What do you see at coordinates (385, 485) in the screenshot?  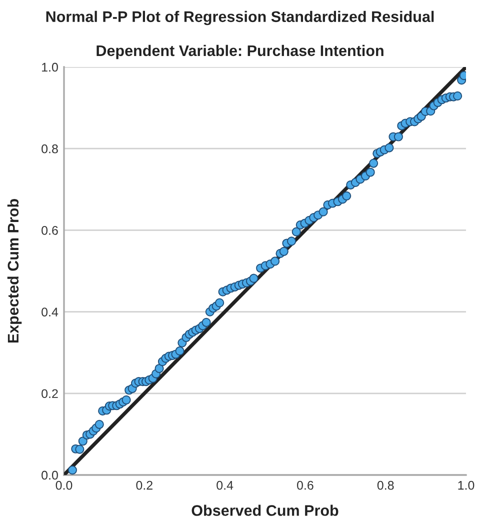 I see `x-tick-label: 0.8` at bounding box center [385, 485].